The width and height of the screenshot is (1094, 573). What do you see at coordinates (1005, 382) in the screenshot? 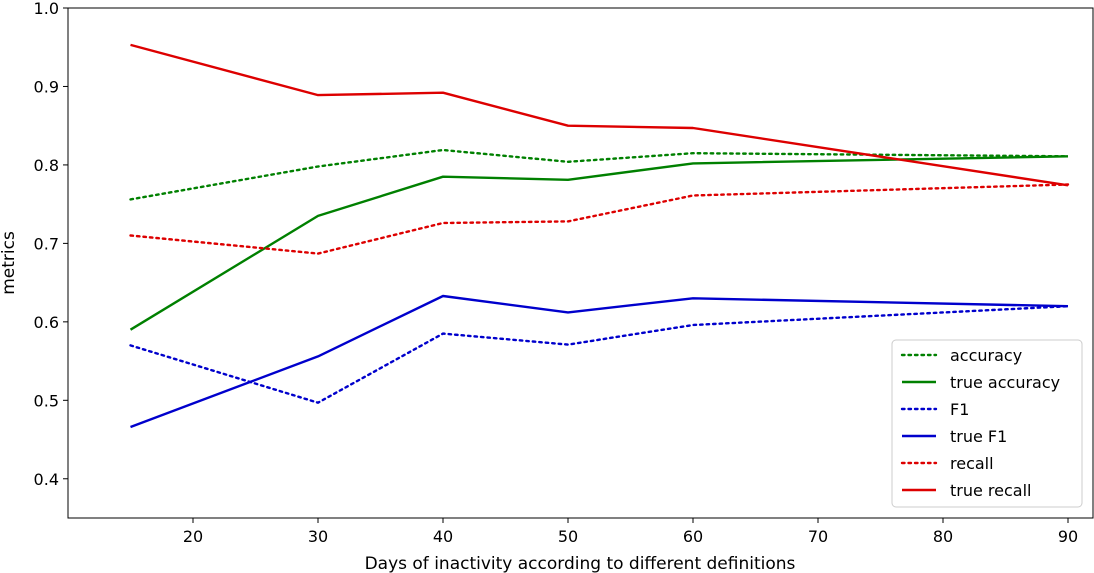
I see `legend-label: true accuracy` at bounding box center [1005, 382].